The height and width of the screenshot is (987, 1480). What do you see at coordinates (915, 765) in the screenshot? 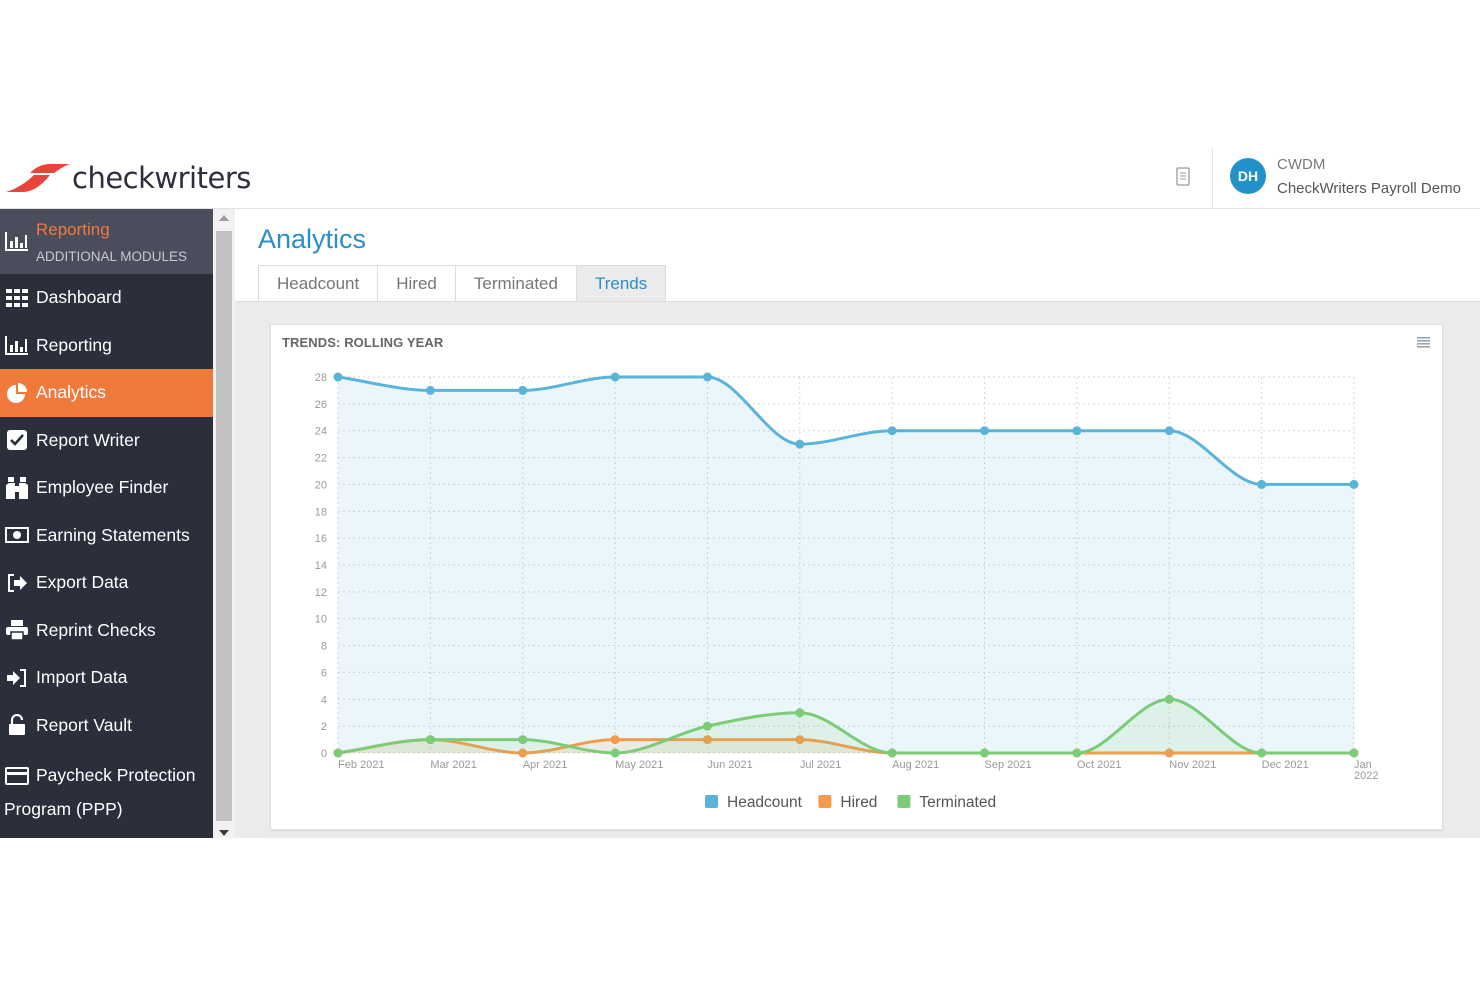
I see `x-tick-label: Aug 2021` at bounding box center [915, 765].